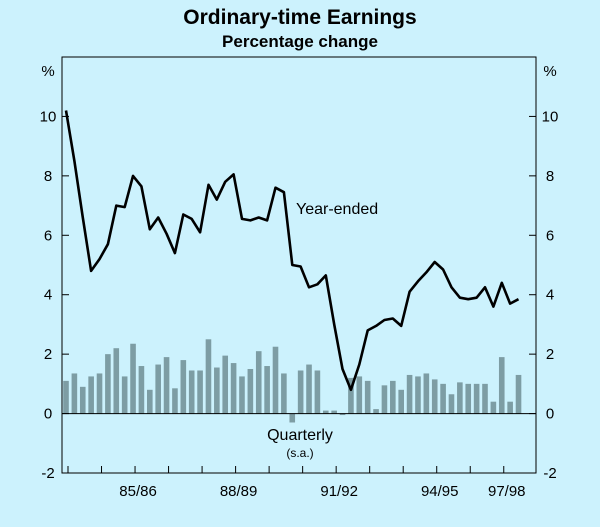 Image resolution: width=600 pixels, height=527 pixels. Describe the element at coordinates (440, 491) in the screenshot. I see `x-tick-label: 94/95` at that location.